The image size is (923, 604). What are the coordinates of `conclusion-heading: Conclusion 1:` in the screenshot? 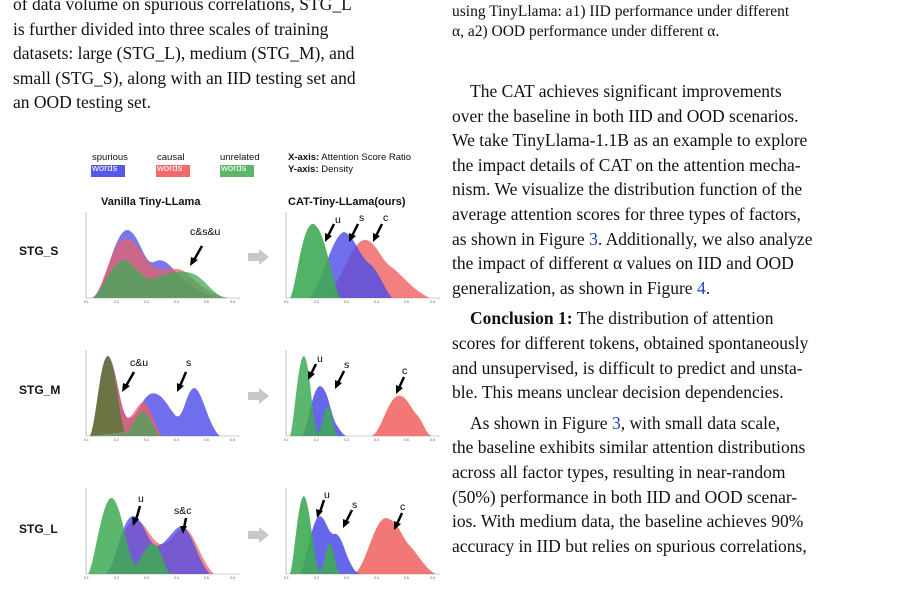 It's located at (521, 318).